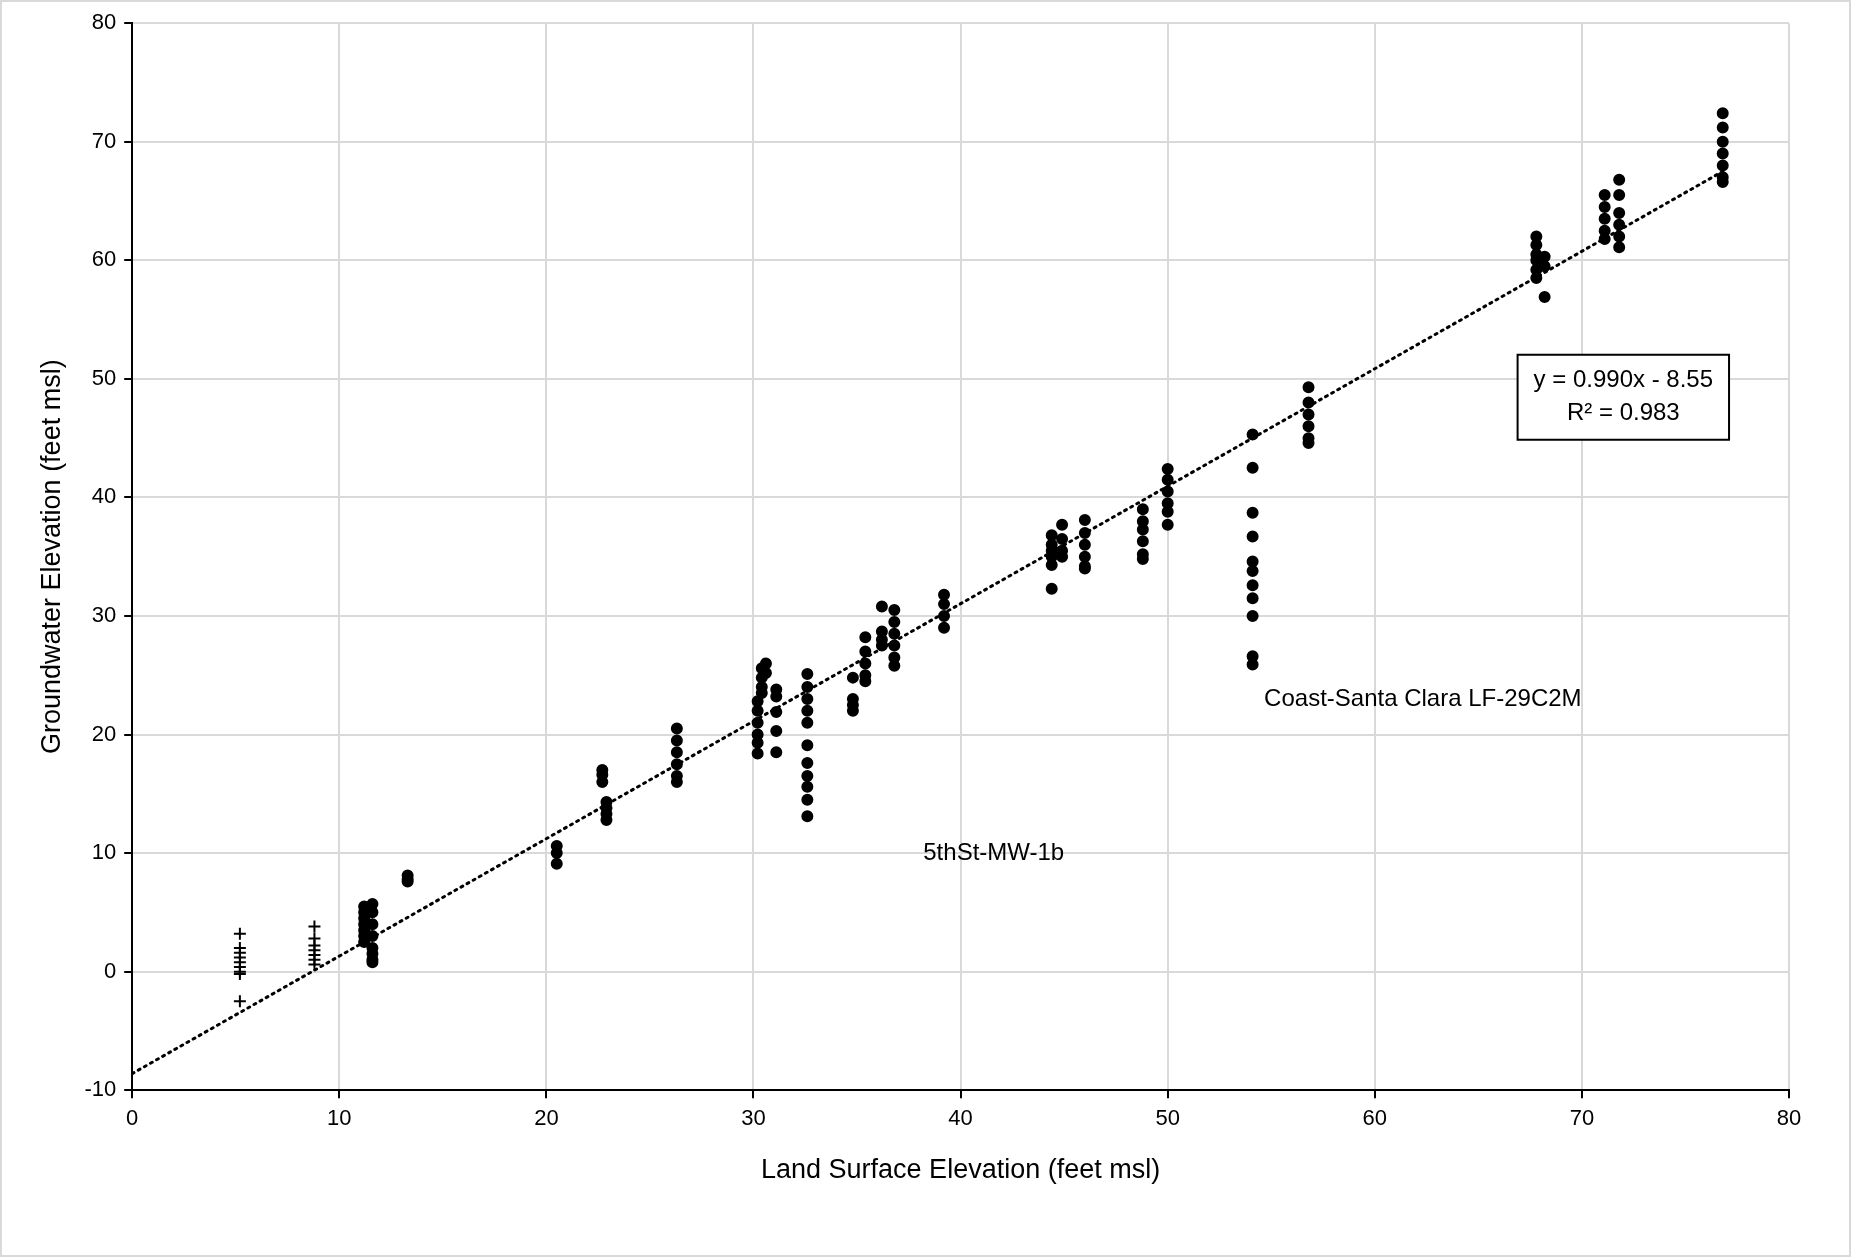 Image resolution: width=1851 pixels, height=1257 pixels. Describe the element at coordinates (104, 733) in the screenshot. I see `y-tick-label: 20` at that location.